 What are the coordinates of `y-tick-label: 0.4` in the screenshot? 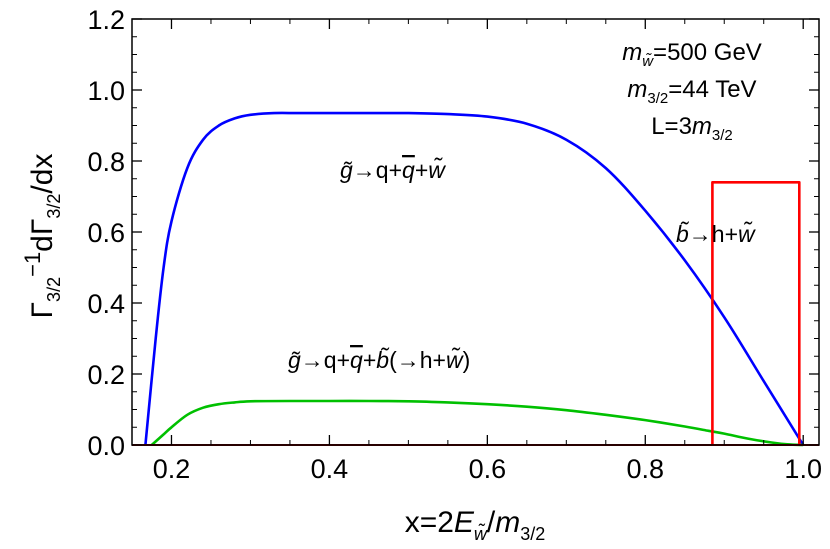 It's located at (106, 304).